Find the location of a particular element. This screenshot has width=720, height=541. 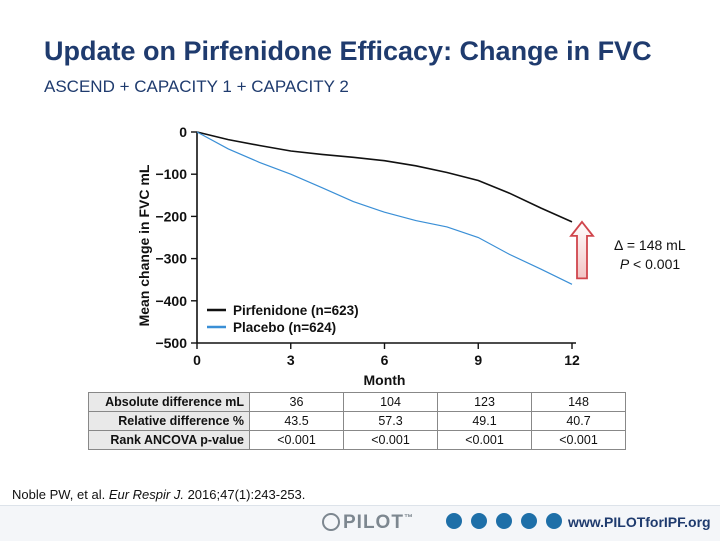

citation-authors: Noble PW, et al. is located at coordinates (60, 494).